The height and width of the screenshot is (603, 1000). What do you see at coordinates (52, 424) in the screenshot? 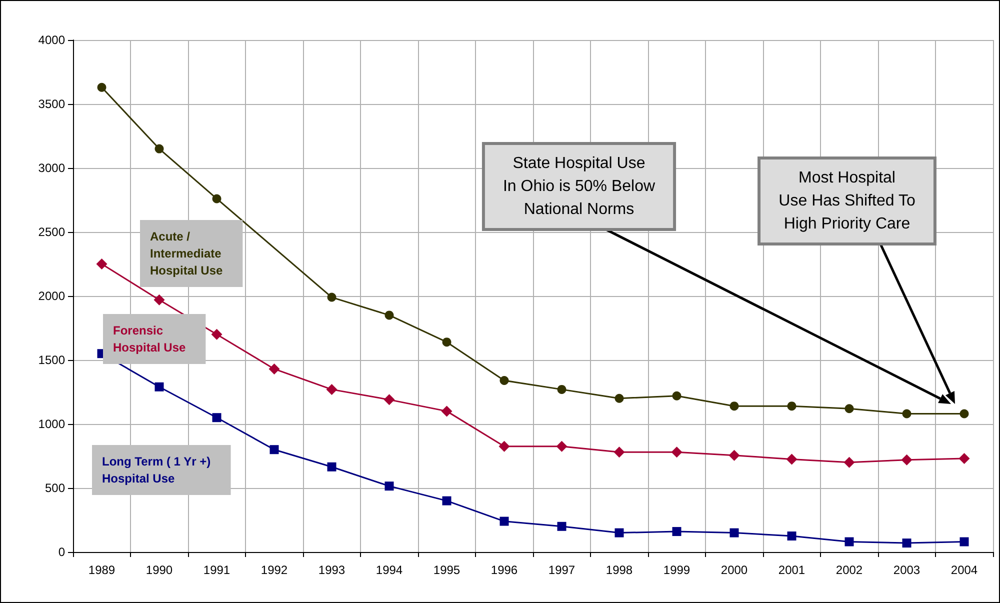
I see `y-tick-label: 1000` at bounding box center [52, 424].